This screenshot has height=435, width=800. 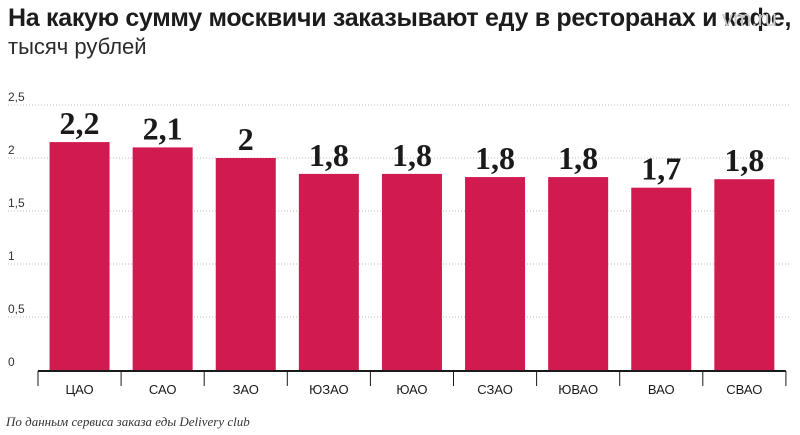 I want to click on y-tick-label: 0,5, so click(x=16, y=309).